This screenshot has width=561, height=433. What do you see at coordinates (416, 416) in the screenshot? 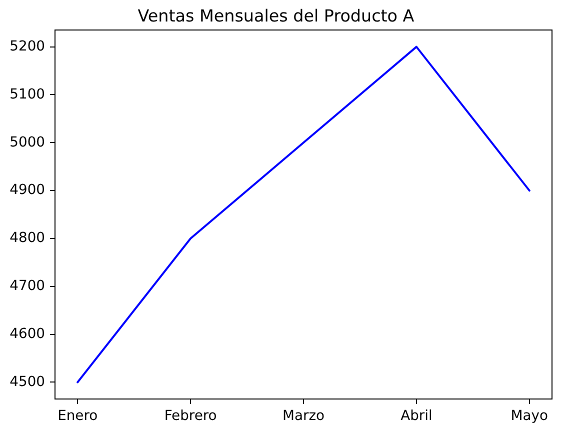
I see `x-tick-label: Abril` at bounding box center [416, 416].